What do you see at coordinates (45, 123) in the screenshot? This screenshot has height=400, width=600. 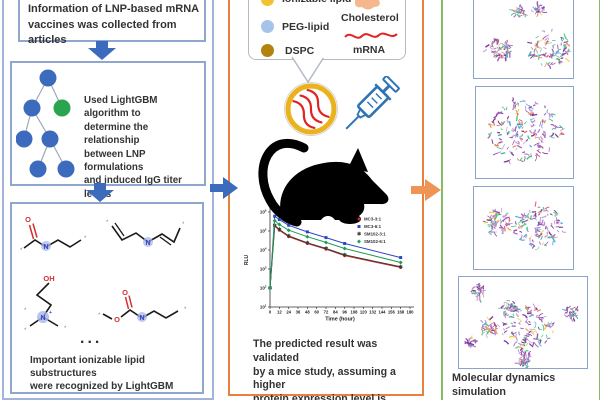 I see `decision-tree-graphic` at bounding box center [45, 123].